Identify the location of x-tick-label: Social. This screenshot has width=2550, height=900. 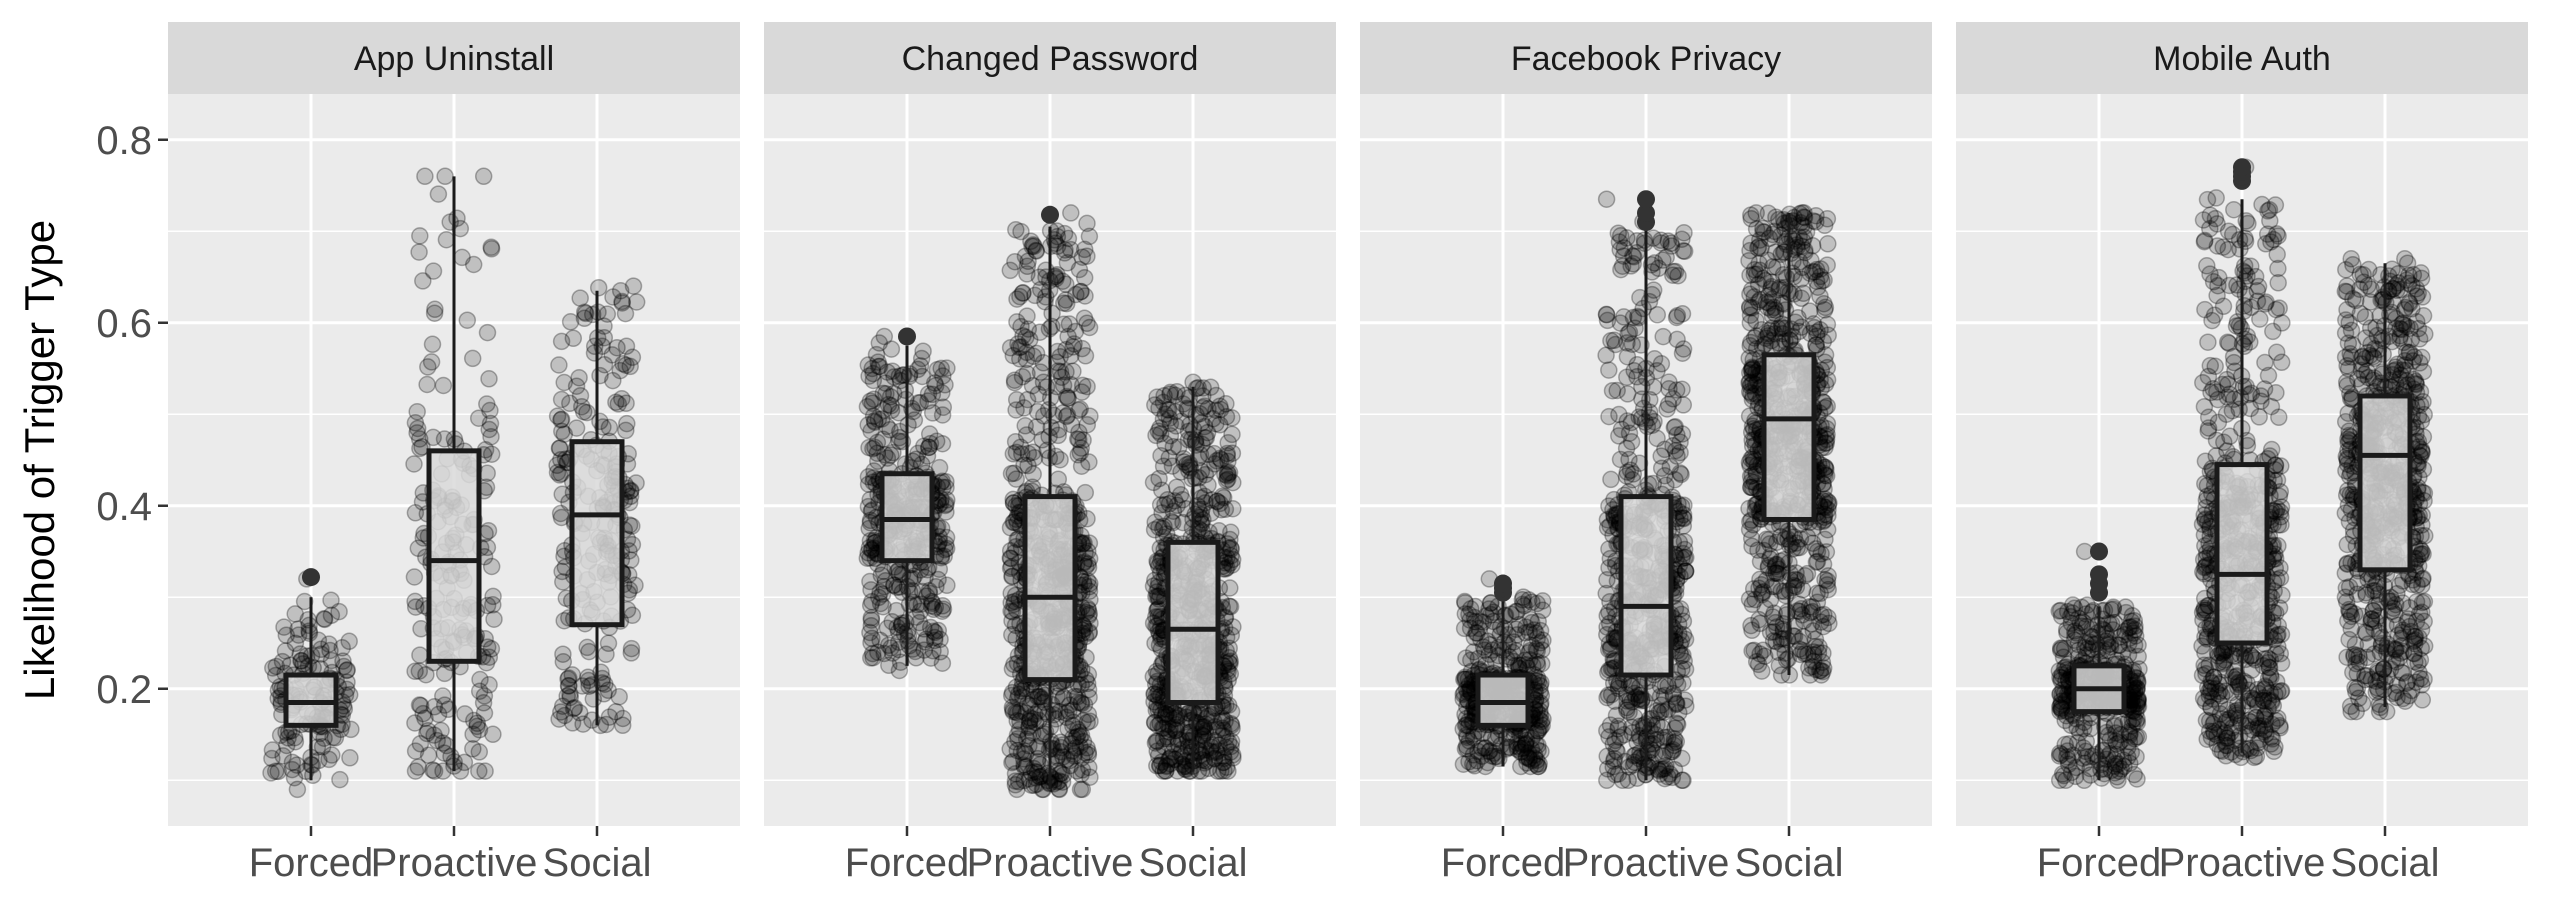
(597, 863).